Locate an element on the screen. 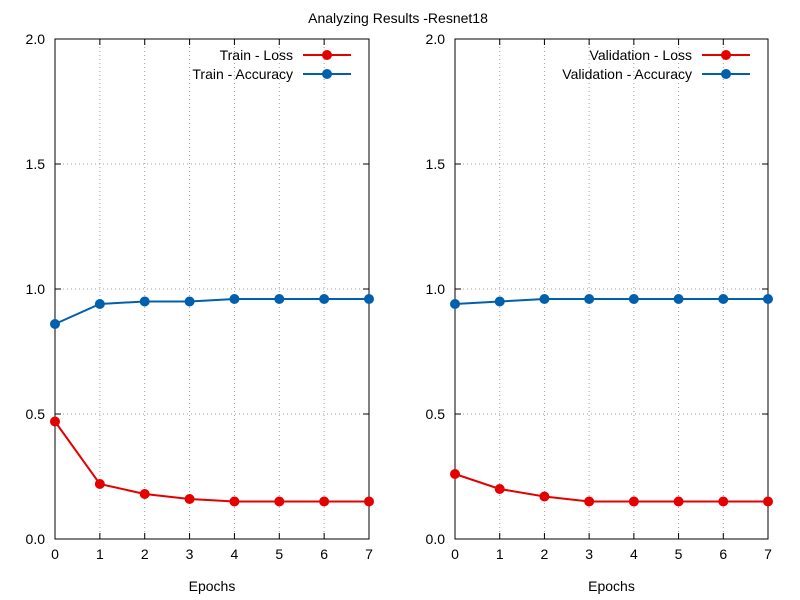 The height and width of the screenshot is (600, 800). train-x-tick-label: 6 is located at coordinates (324, 554).